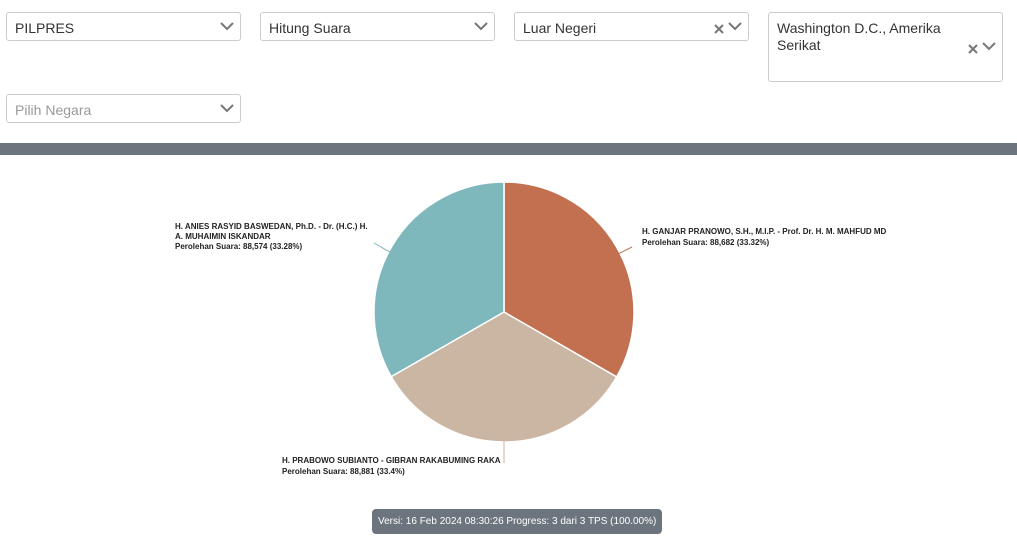  I want to click on anies-label-votes: Perolehan Suara: 88,574 (33.28%), so click(239, 246).